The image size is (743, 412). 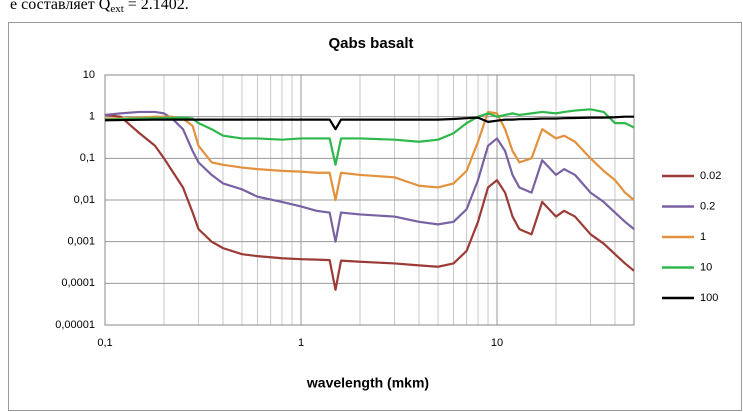 I want to click on caption: е составляет Qext = 2.1402., so click(x=99, y=7).